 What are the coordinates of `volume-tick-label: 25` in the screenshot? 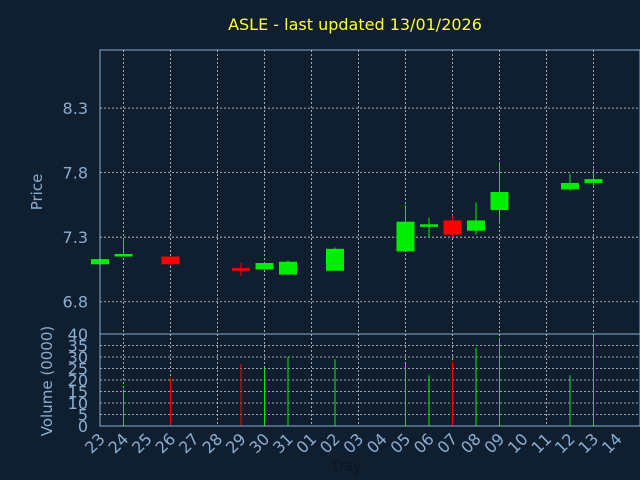 It's located at (78, 369).